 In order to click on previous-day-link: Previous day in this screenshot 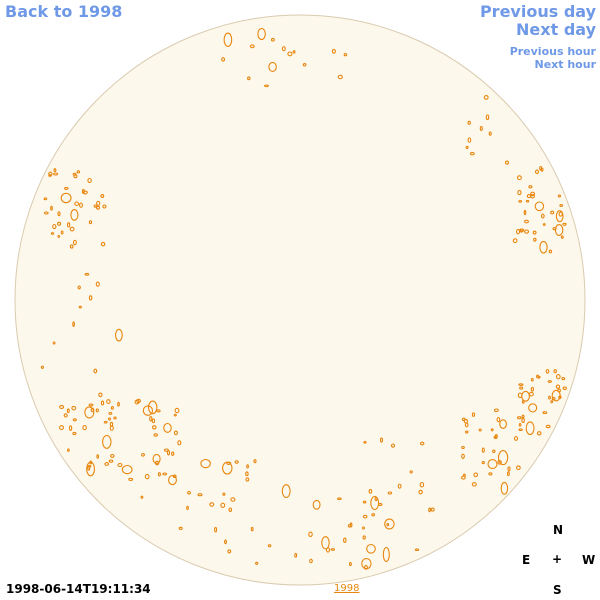, I will do `click(537, 11)`.